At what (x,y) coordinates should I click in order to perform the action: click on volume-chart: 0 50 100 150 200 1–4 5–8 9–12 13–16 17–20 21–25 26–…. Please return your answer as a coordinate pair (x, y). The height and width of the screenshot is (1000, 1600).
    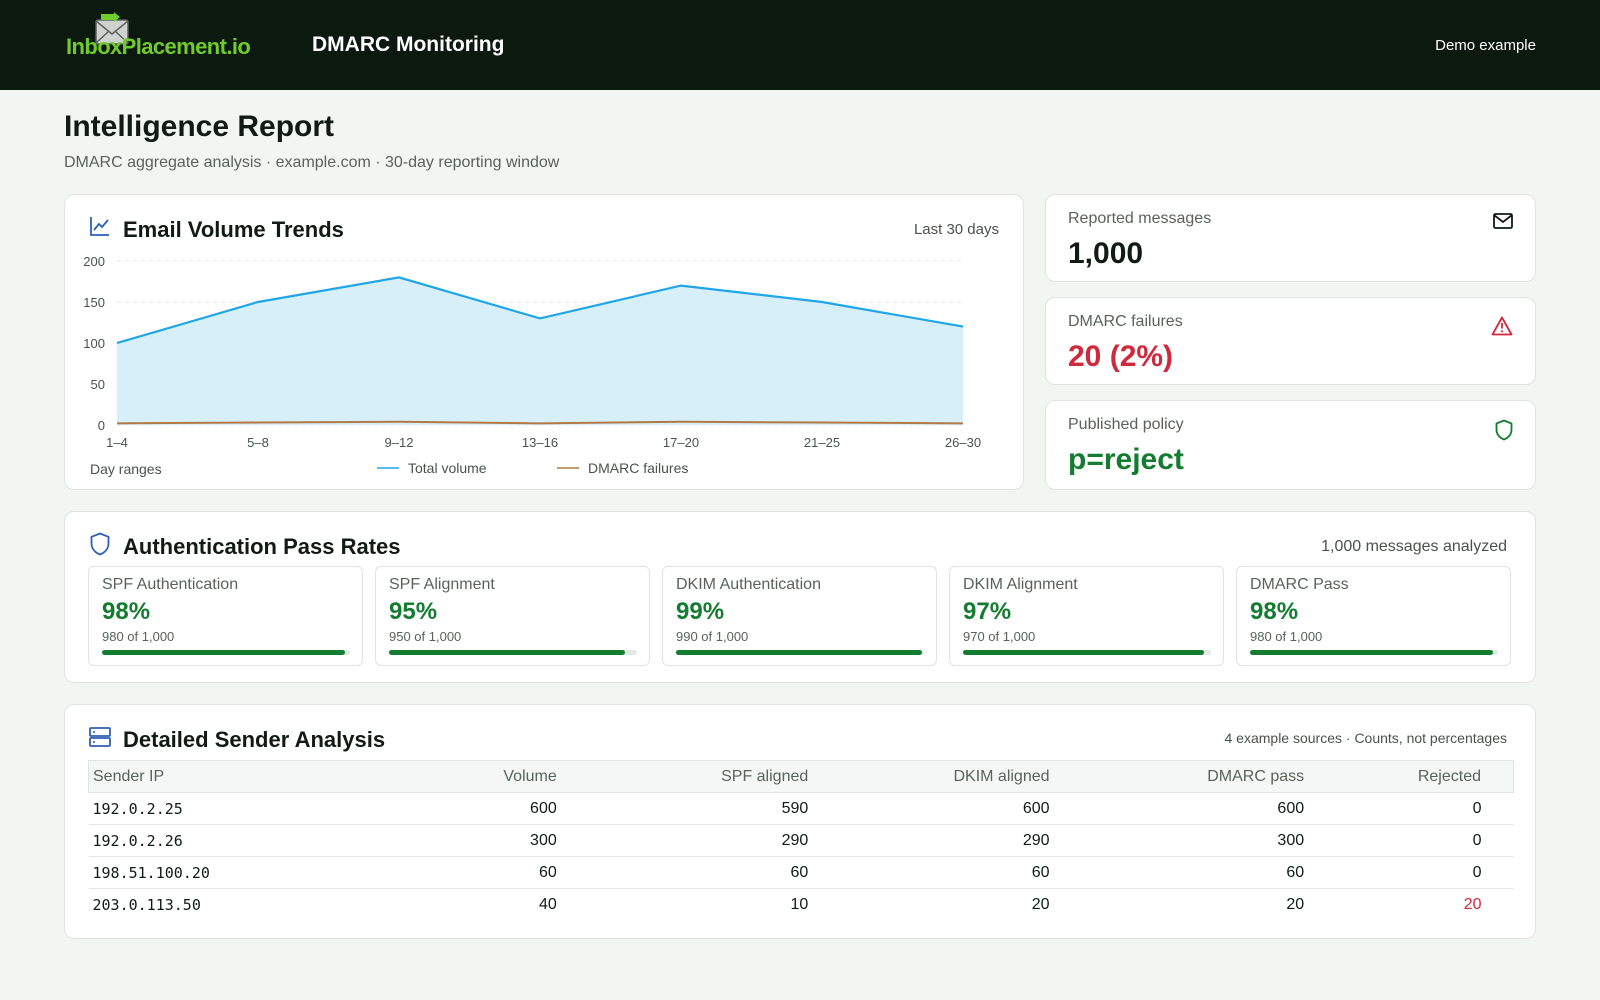
    Looking at the image, I should click on (532, 365).